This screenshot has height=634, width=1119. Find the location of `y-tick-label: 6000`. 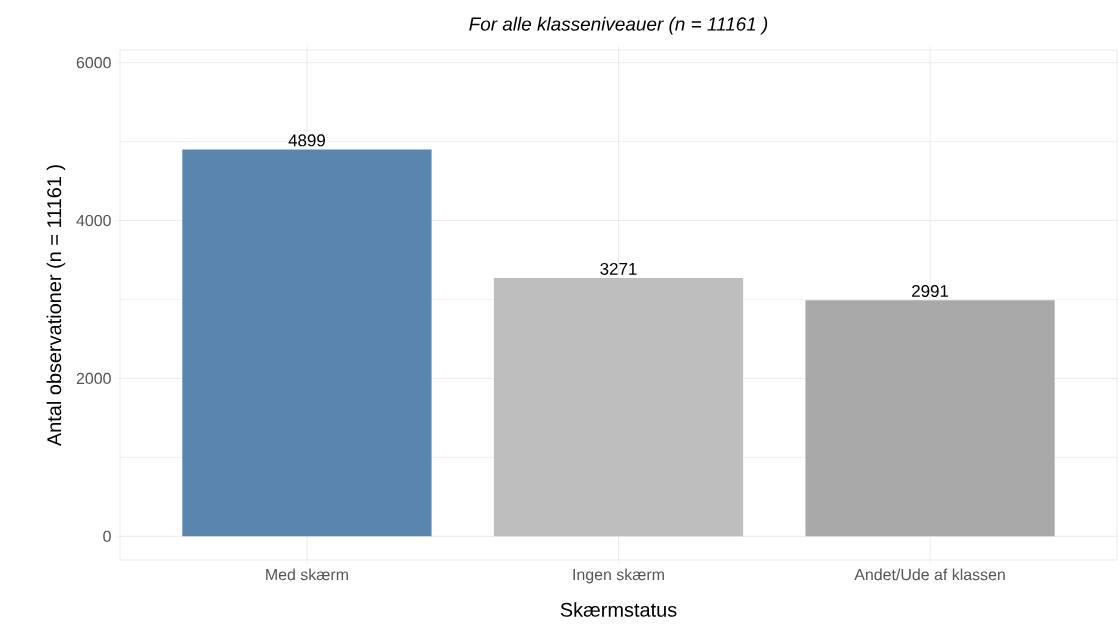

y-tick-label: 6000 is located at coordinates (93, 62).